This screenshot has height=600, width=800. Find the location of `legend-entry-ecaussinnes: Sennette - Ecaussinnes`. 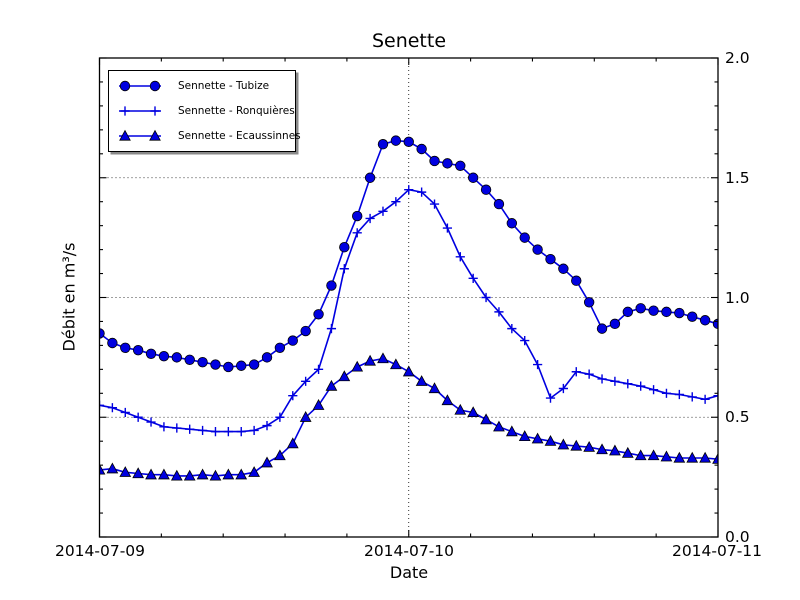

legend-entry-ecaussinnes: Sennette - Ecaussinnes is located at coordinates (205, 135).